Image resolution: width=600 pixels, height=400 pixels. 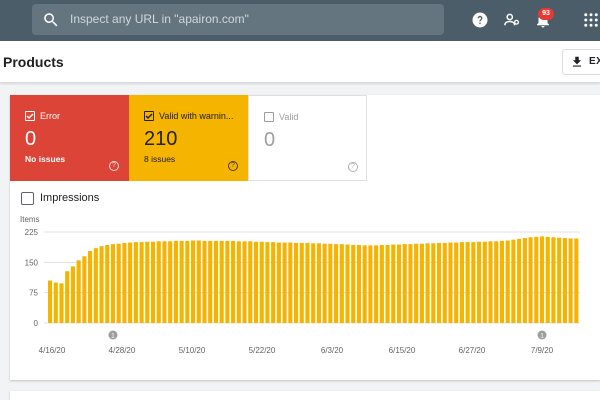 I want to click on x-tick-label: 6/3/20, so click(x=332, y=350).